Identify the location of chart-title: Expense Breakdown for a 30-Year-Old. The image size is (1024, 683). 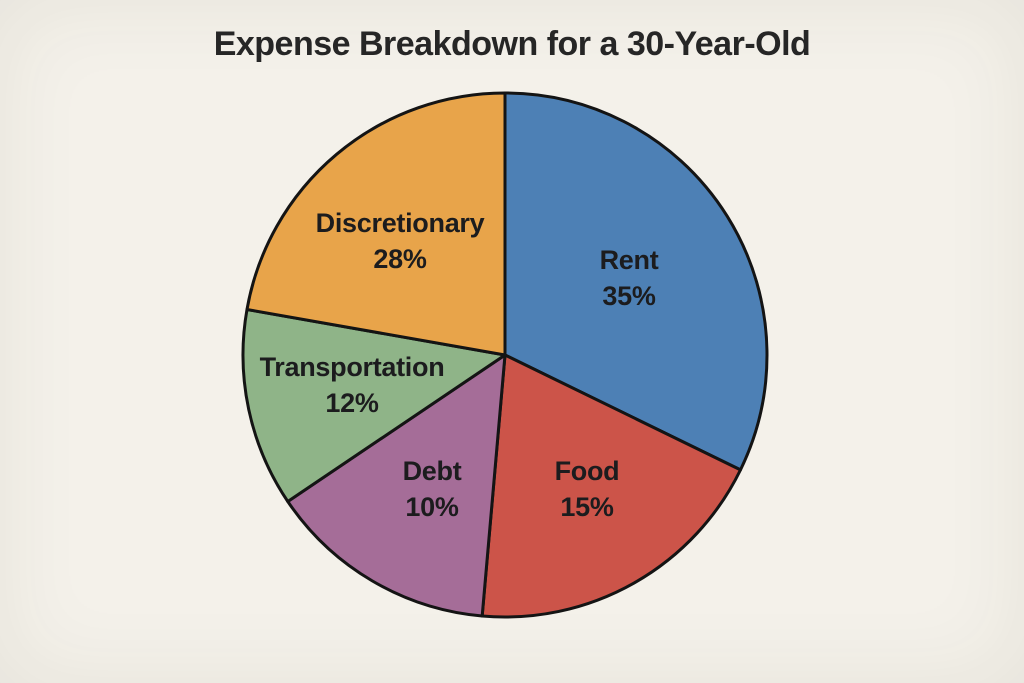
(512, 44).